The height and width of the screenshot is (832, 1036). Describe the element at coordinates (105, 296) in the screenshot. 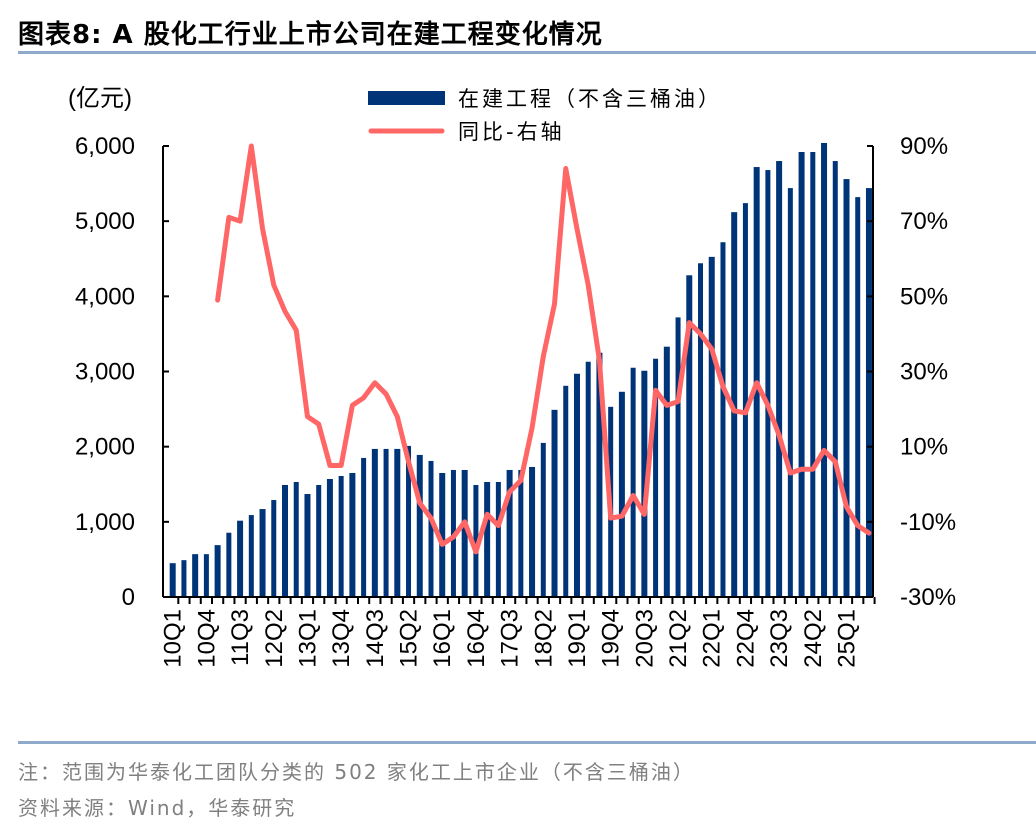

I see `y-tick-label: 4,000` at that location.